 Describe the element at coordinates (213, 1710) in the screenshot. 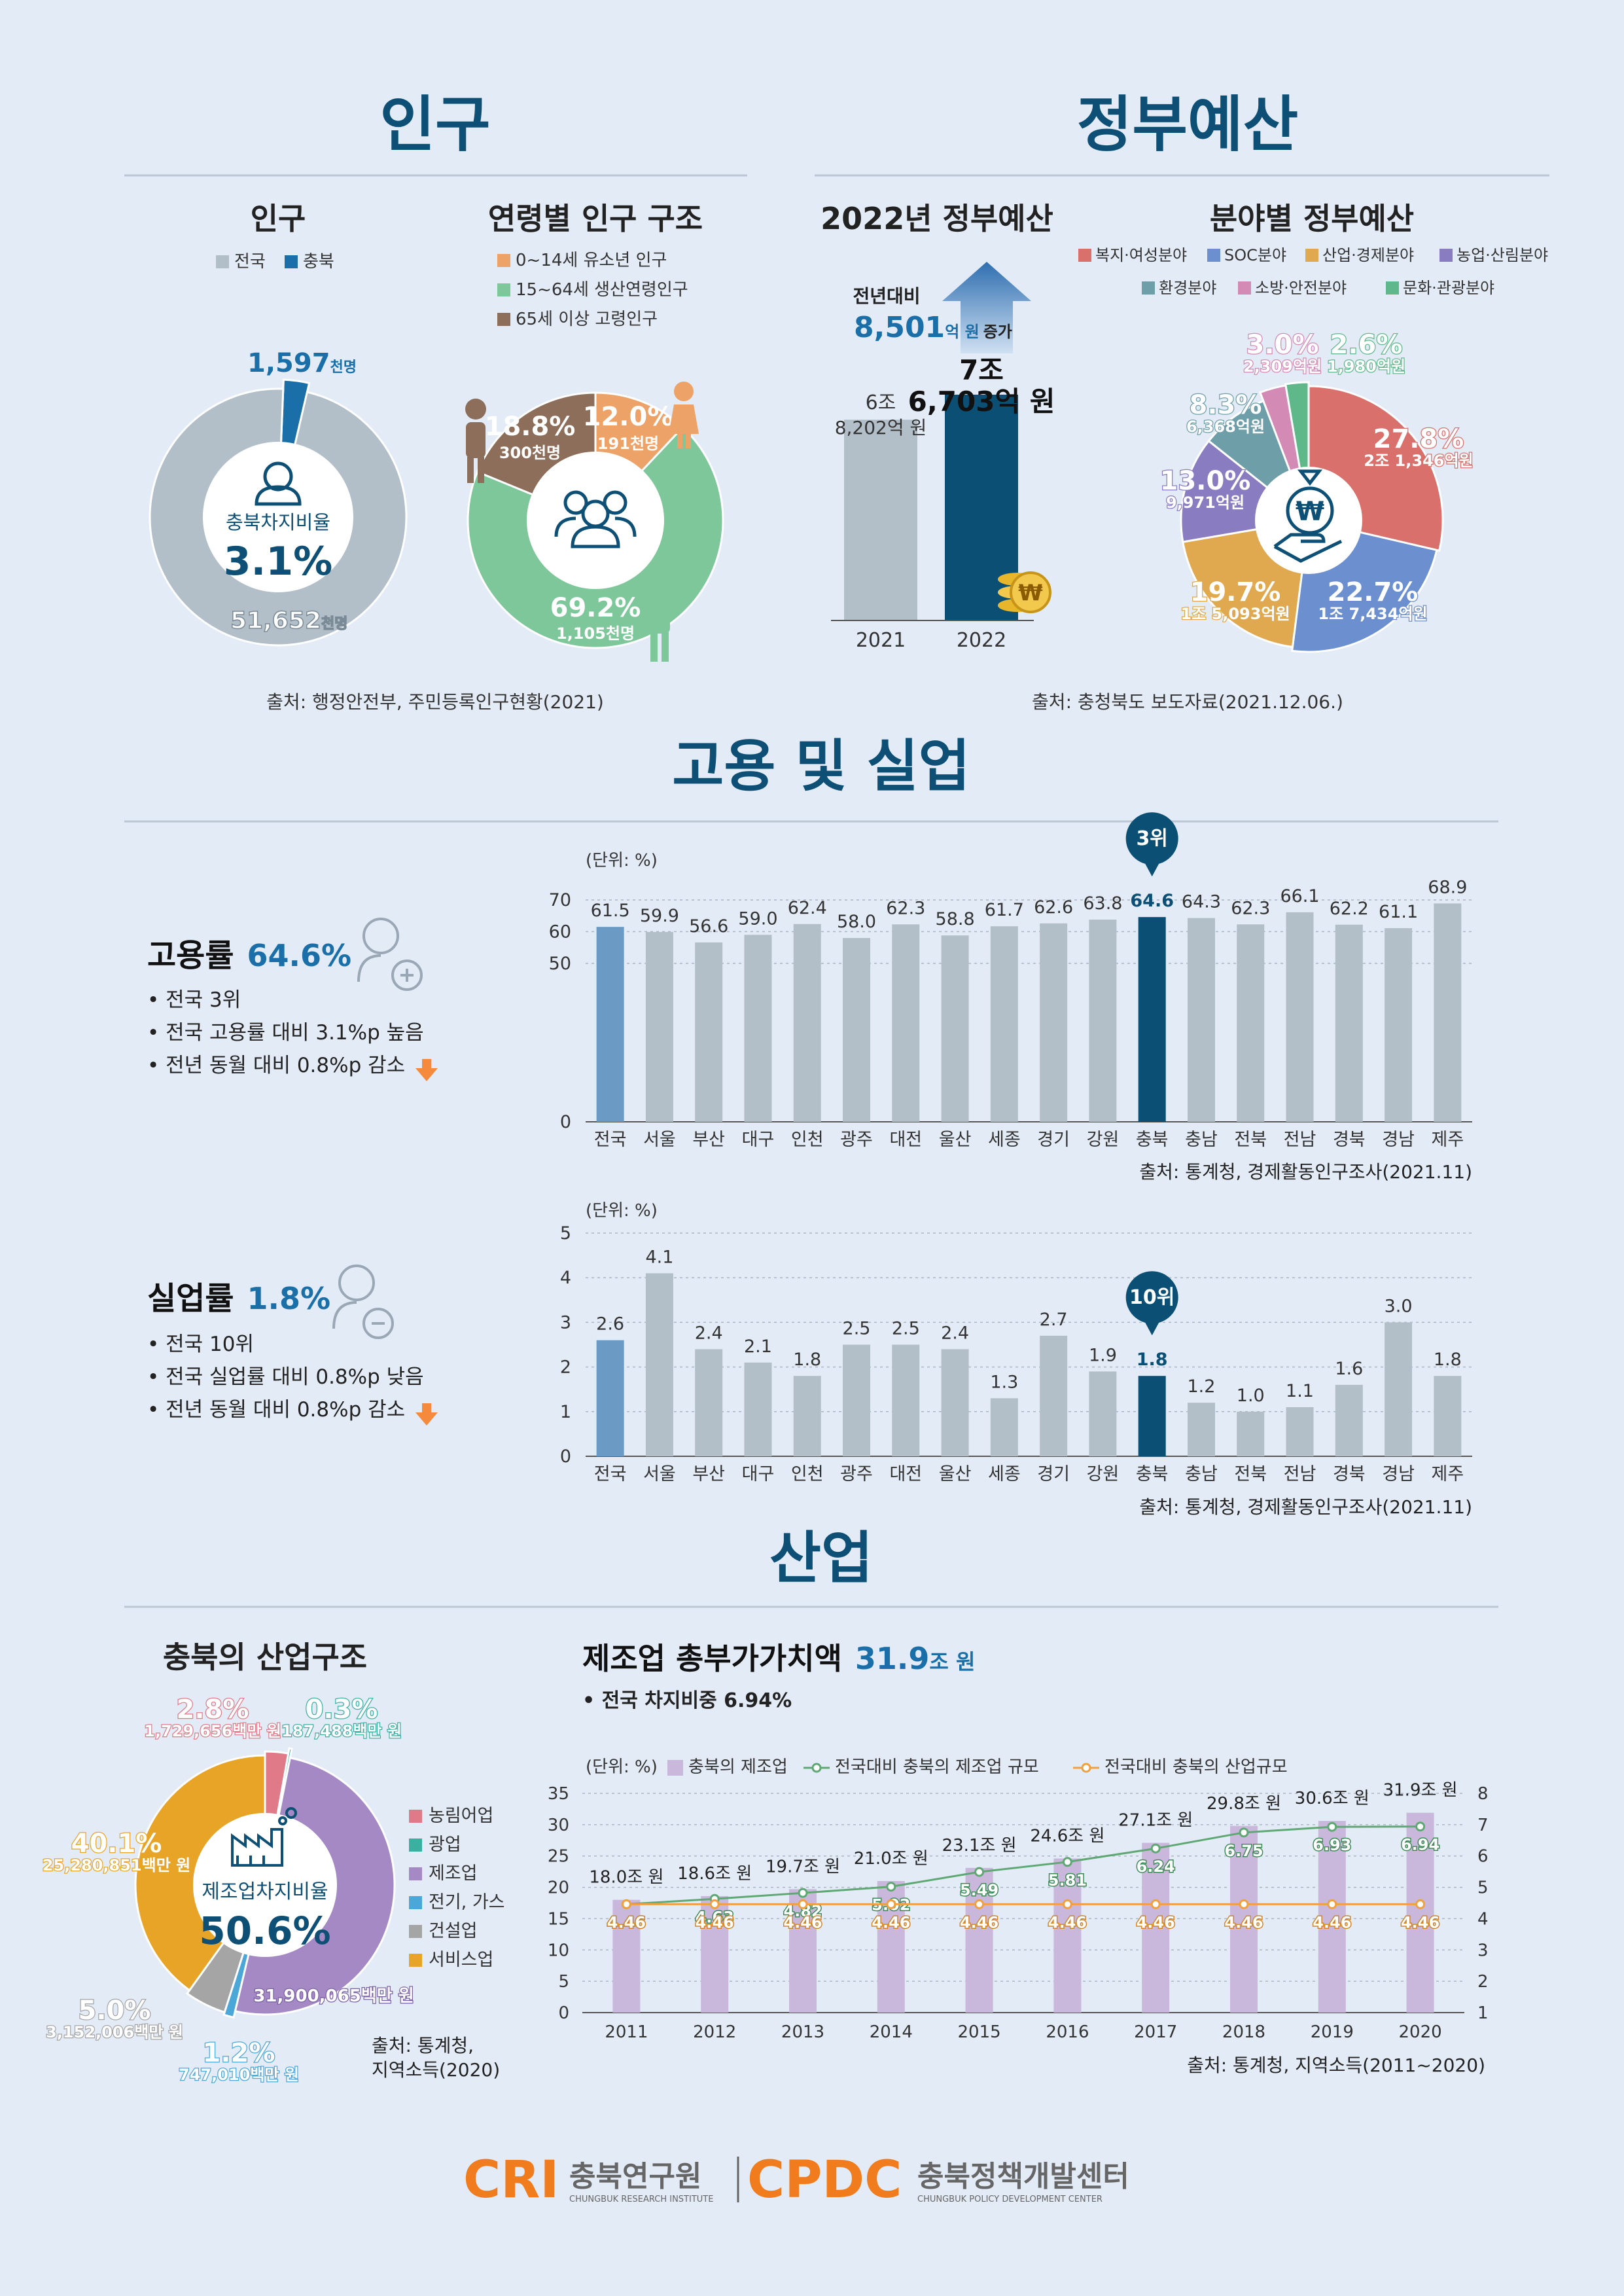

I see `industry-pct-0: 2.8%` at that location.